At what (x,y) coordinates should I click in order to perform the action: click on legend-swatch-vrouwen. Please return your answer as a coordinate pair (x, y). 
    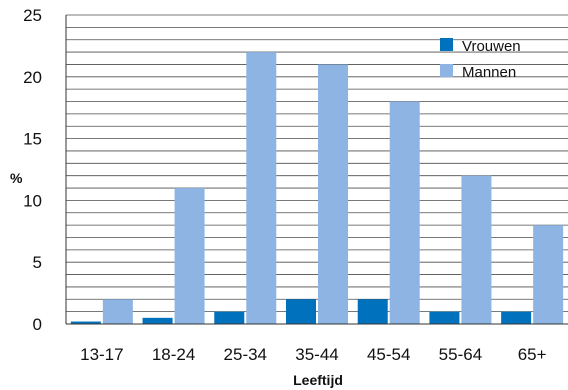
    Looking at the image, I should click on (446, 44).